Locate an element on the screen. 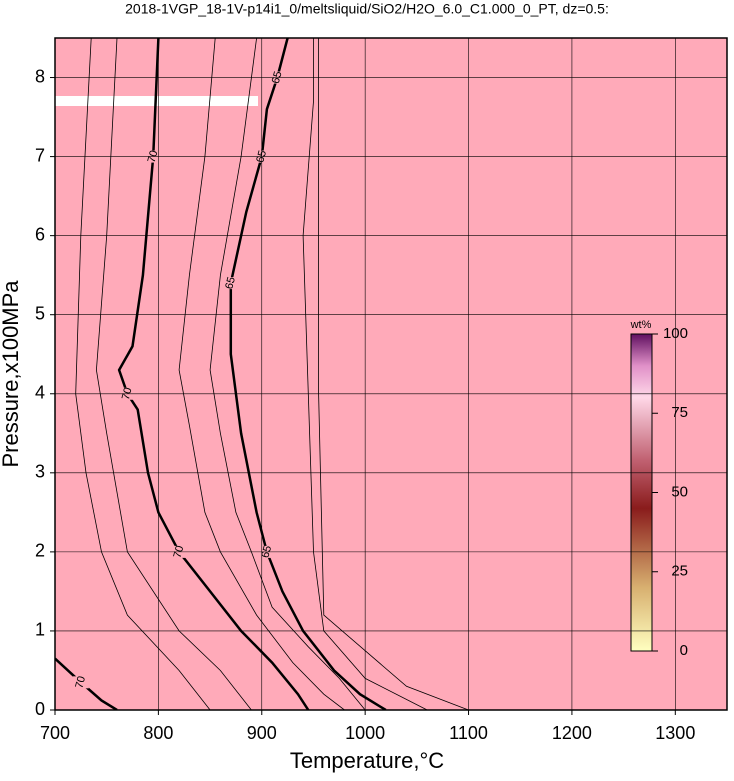 The image size is (734, 781). colorbar-tick-label: 25 is located at coordinates (679, 571).